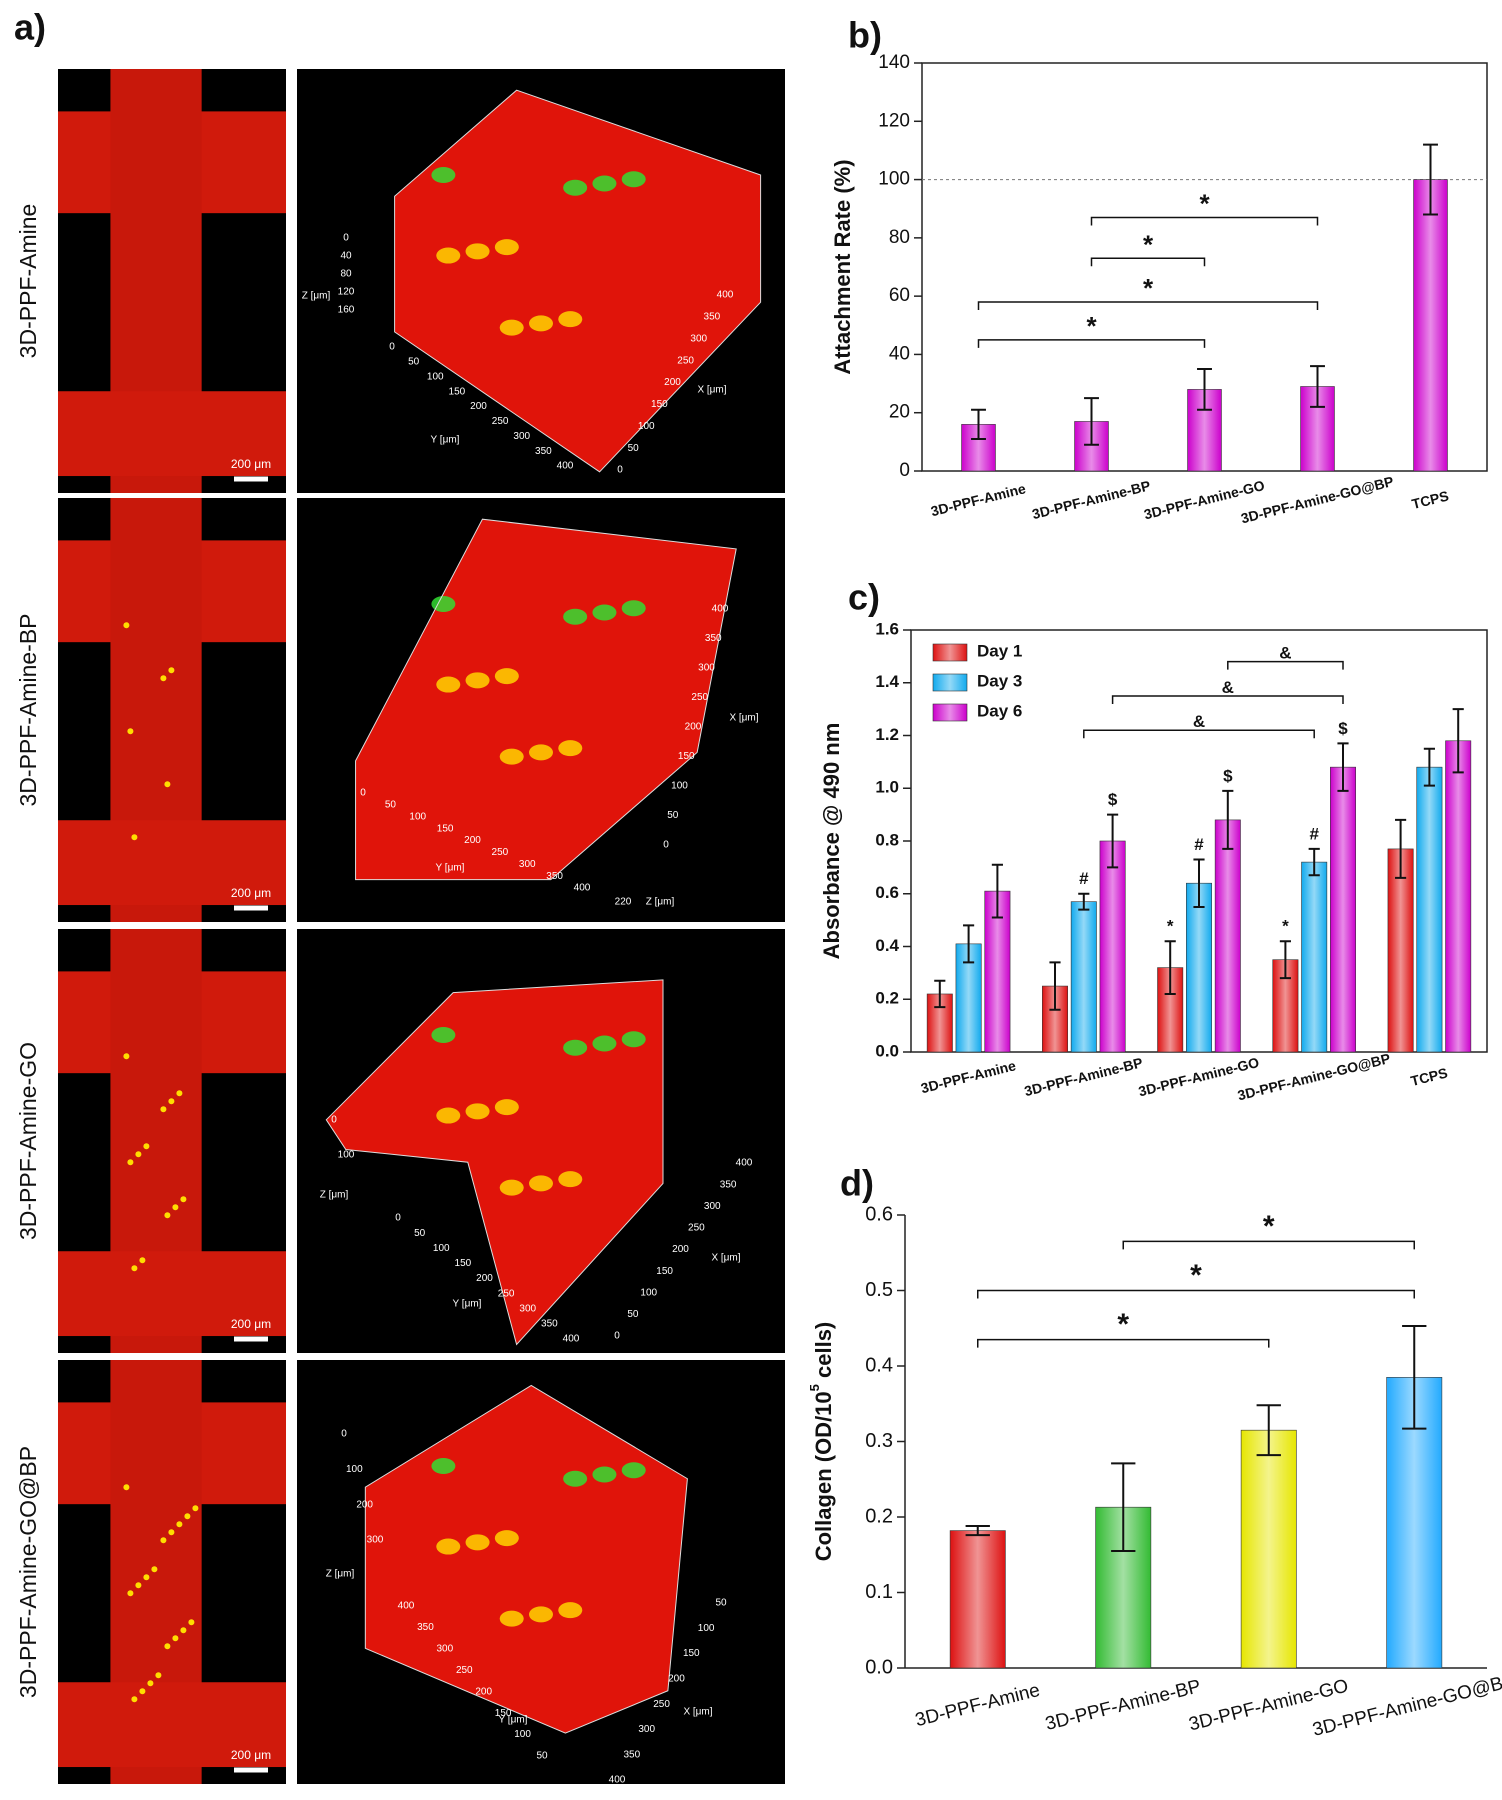  What do you see at coordinates (494, 1162) in the screenshot?
I see `volume-outline` at bounding box center [494, 1162].